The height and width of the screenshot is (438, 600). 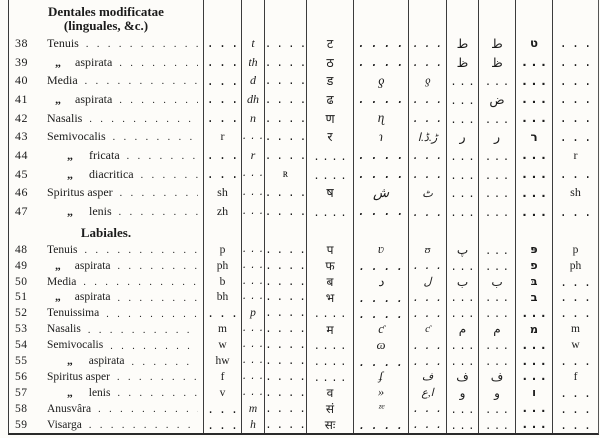 I want to click on row-label: Tenuissima, so click(x=73, y=313).